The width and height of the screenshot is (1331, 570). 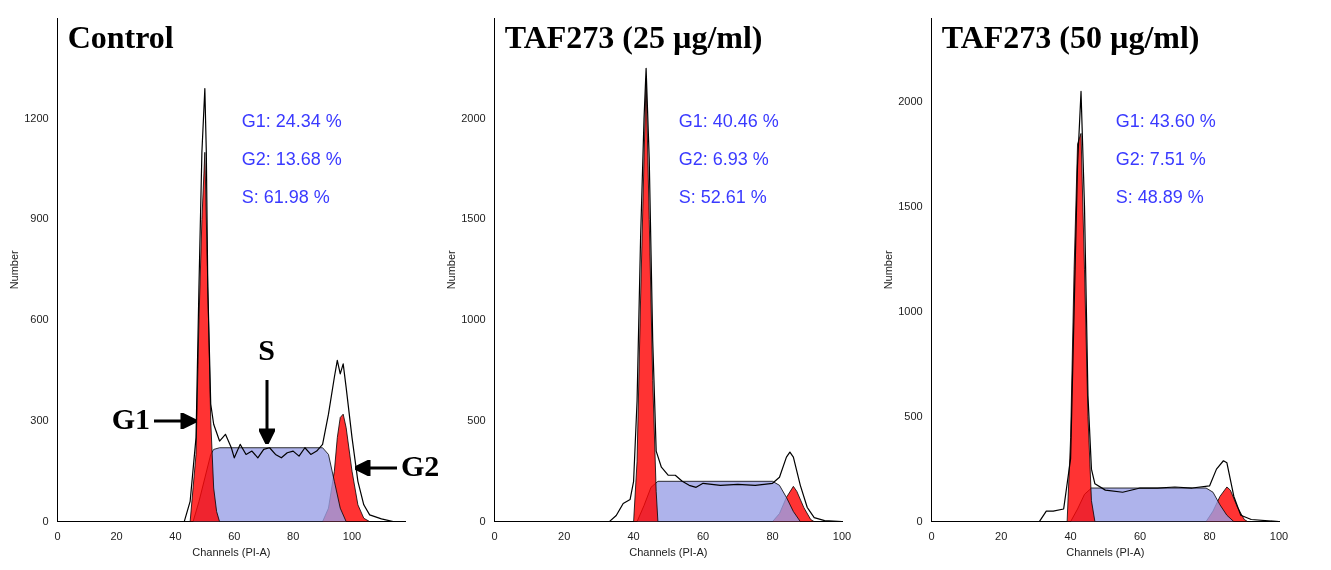 What do you see at coordinates (39, 218) in the screenshot?
I see `y-tick-label: 900` at bounding box center [39, 218].